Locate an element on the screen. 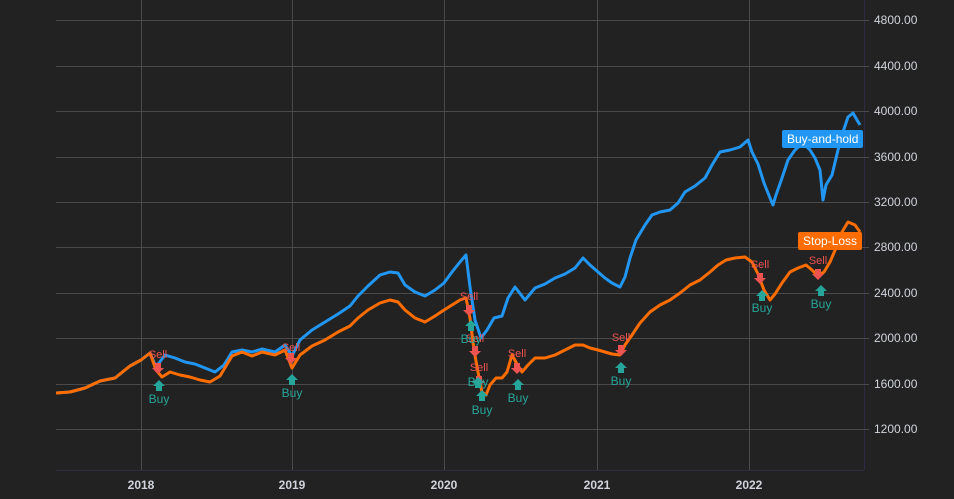 Image resolution: width=954 pixels, height=499 pixels. series-label-buy-and-hold: Buy-and-hold is located at coordinates (823, 139).